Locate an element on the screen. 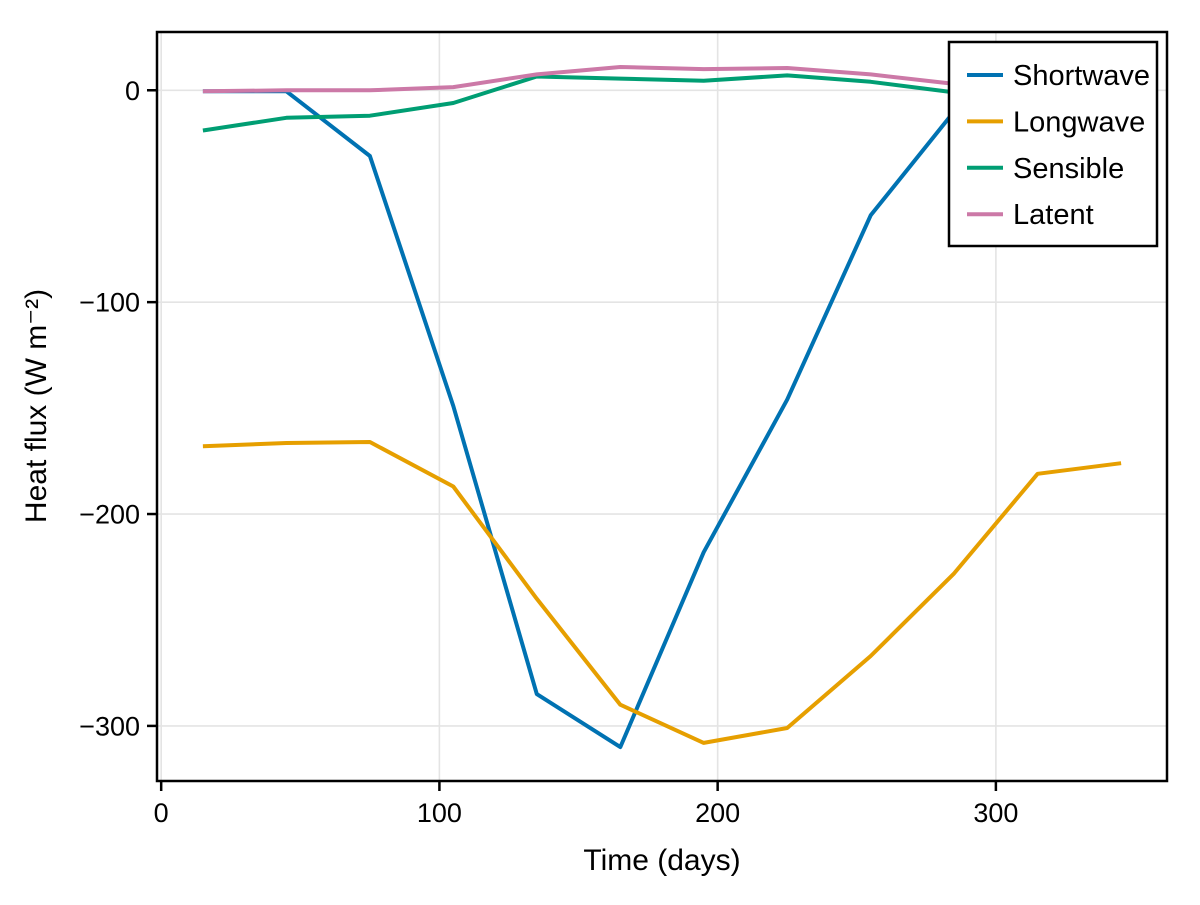 The height and width of the screenshot is (905, 1200). y-tick-label: 0 is located at coordinates (132, 91).